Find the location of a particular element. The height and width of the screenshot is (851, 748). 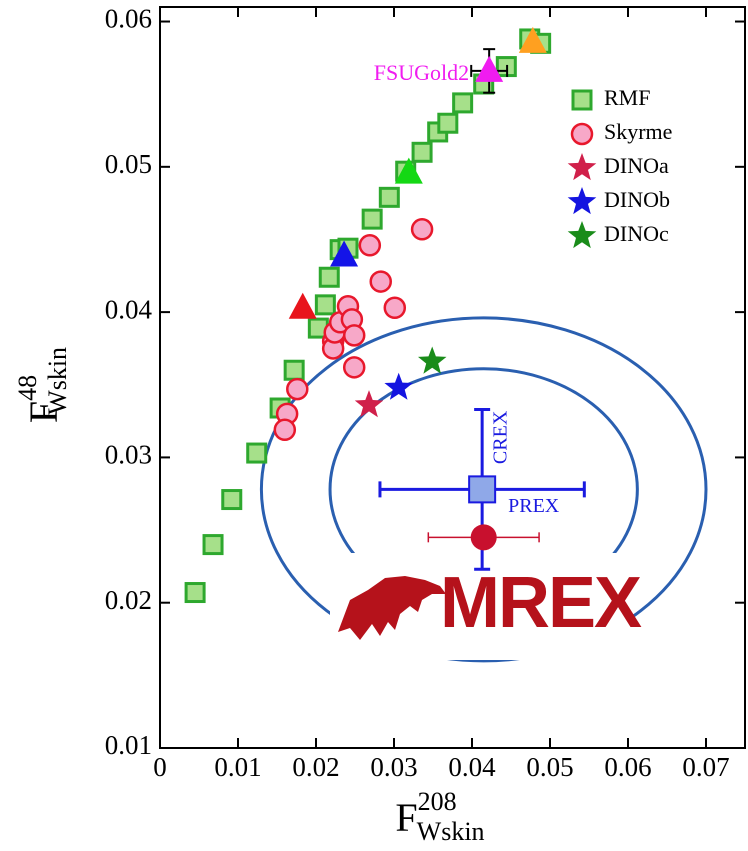

legend-label: DINOa is located at coordinates (636, 165).